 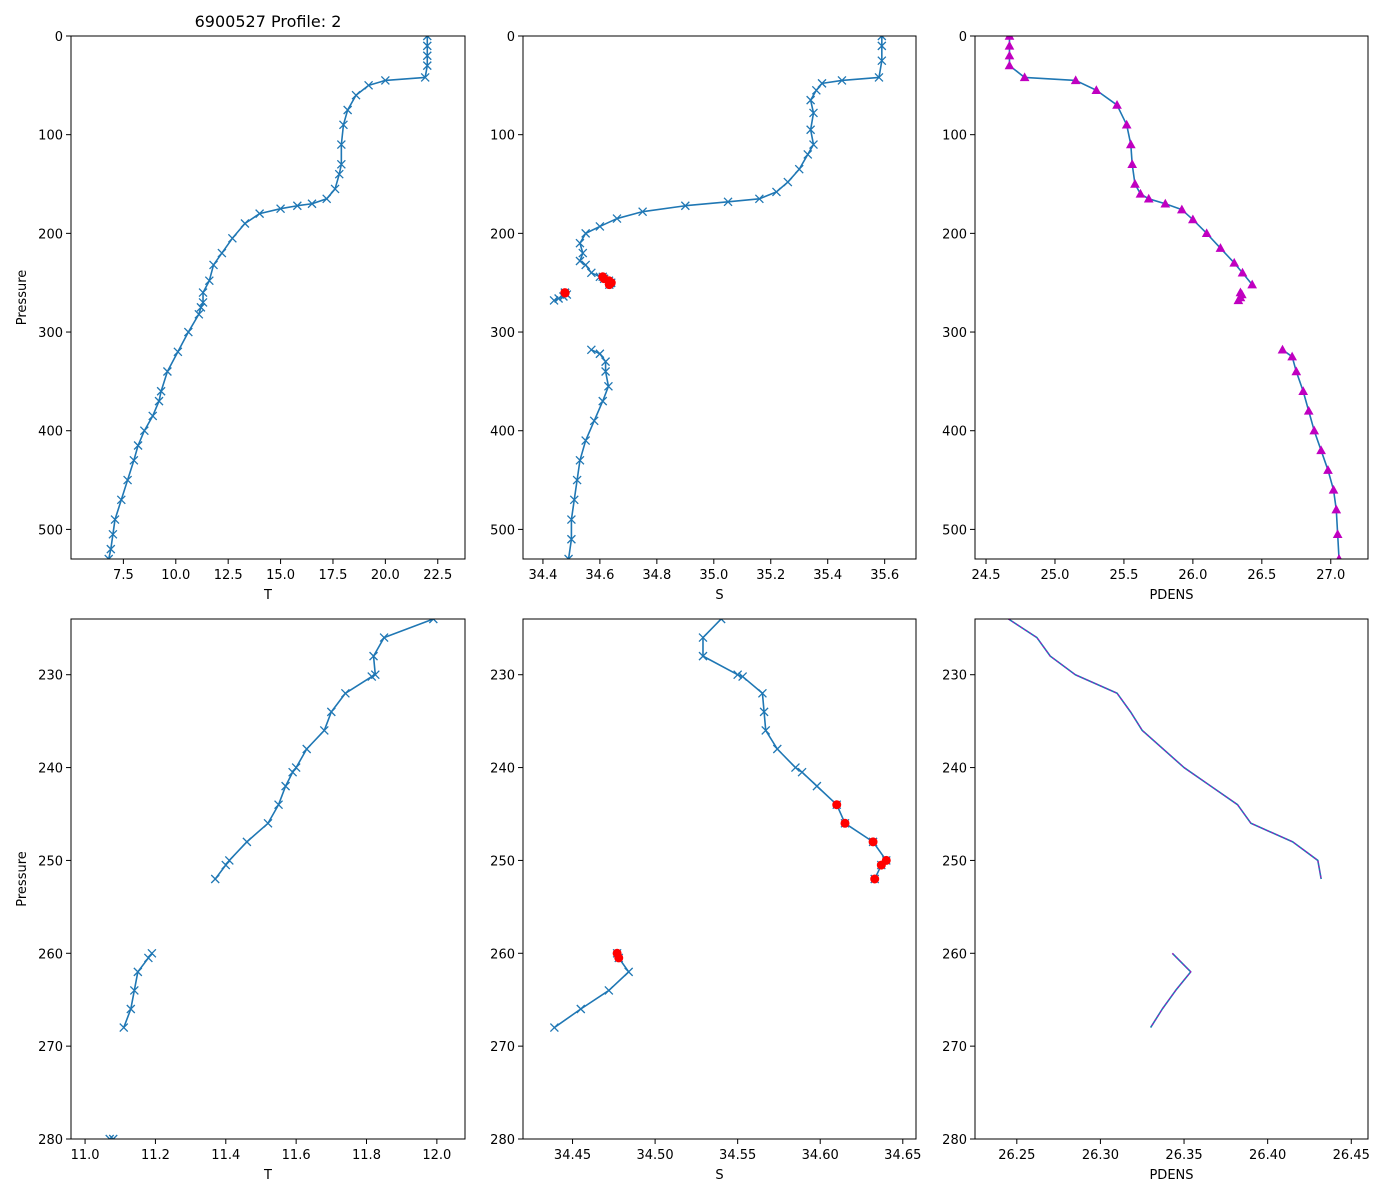 I want to click on x-tick-label: 34.45, so click(x=572, y=1155).